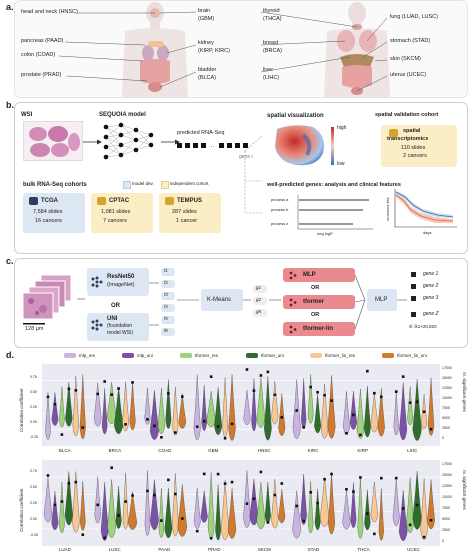 This screenshot has height=555, width=474. What do you see at coordinates (381, 478) in the screenshot?
I see `sig-genes-marker-tformer_lin_uni-thca` at bounding box center [381, 478].